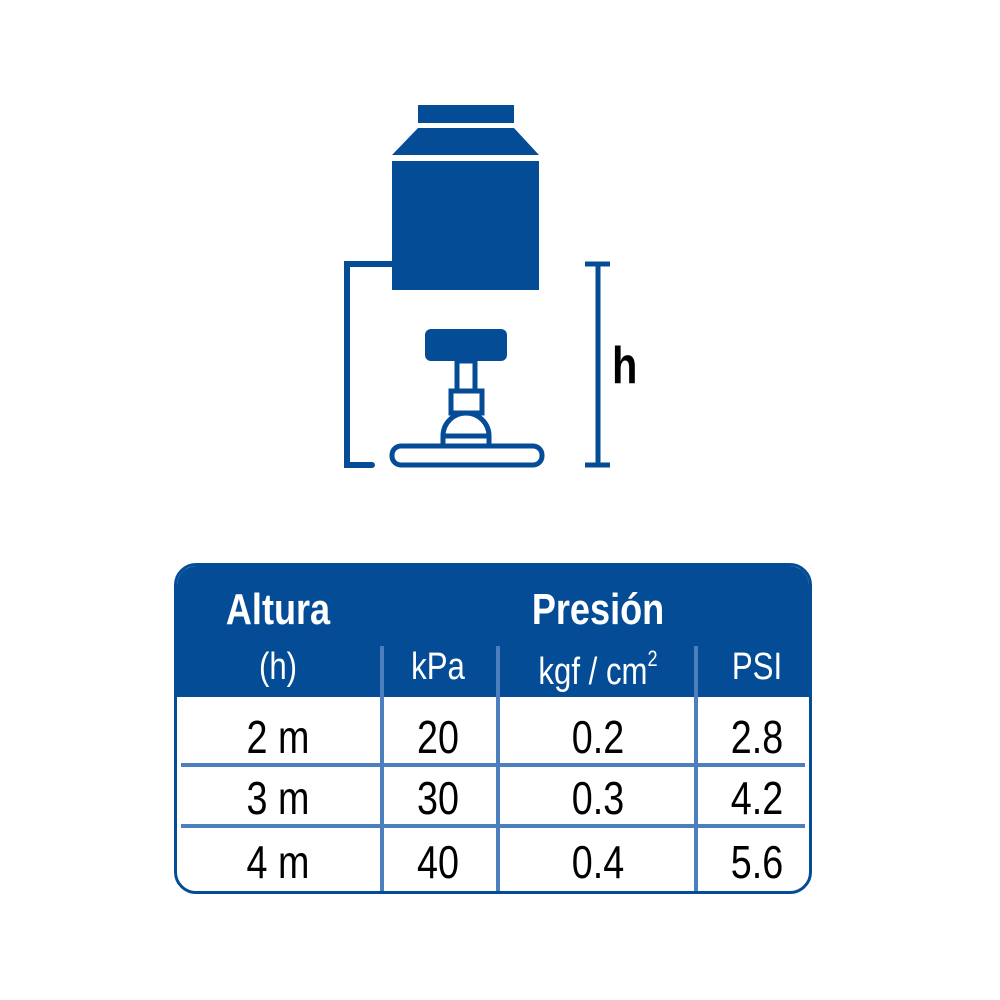 This screenshot has width=1000, height=1000. What do you see at coordinates (278, 737) in the screenshot?
I see `cell-height: 2 m` at bounding box center [278, 737].